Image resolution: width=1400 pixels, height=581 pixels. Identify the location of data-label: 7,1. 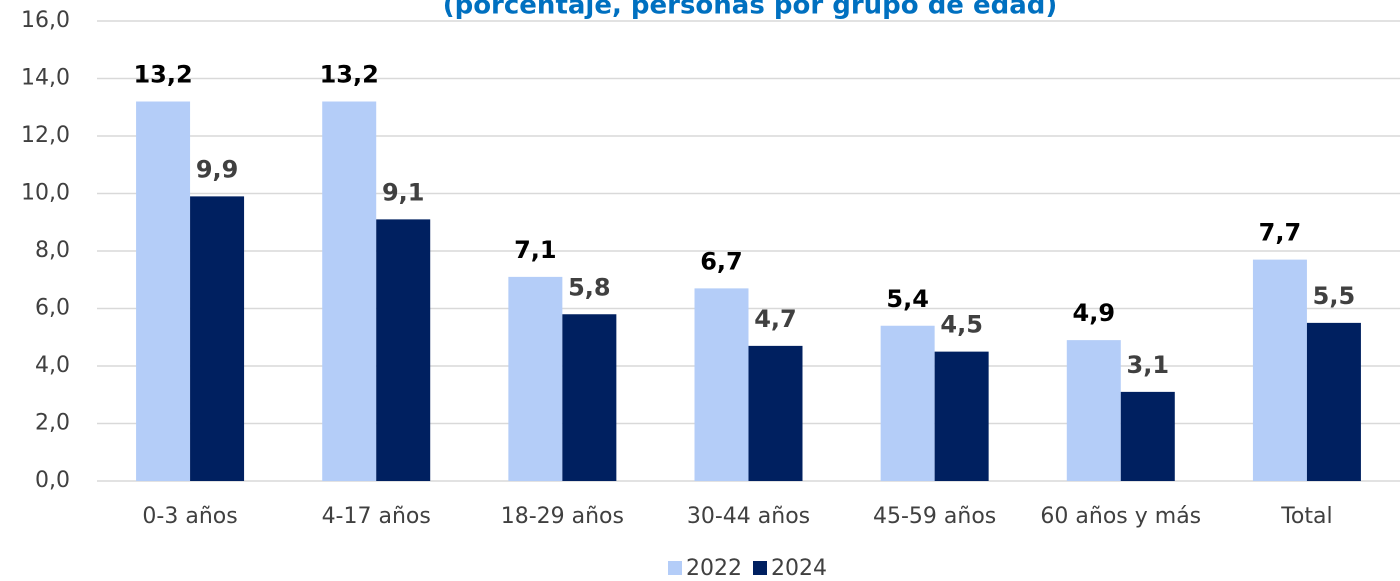
(535, 250).